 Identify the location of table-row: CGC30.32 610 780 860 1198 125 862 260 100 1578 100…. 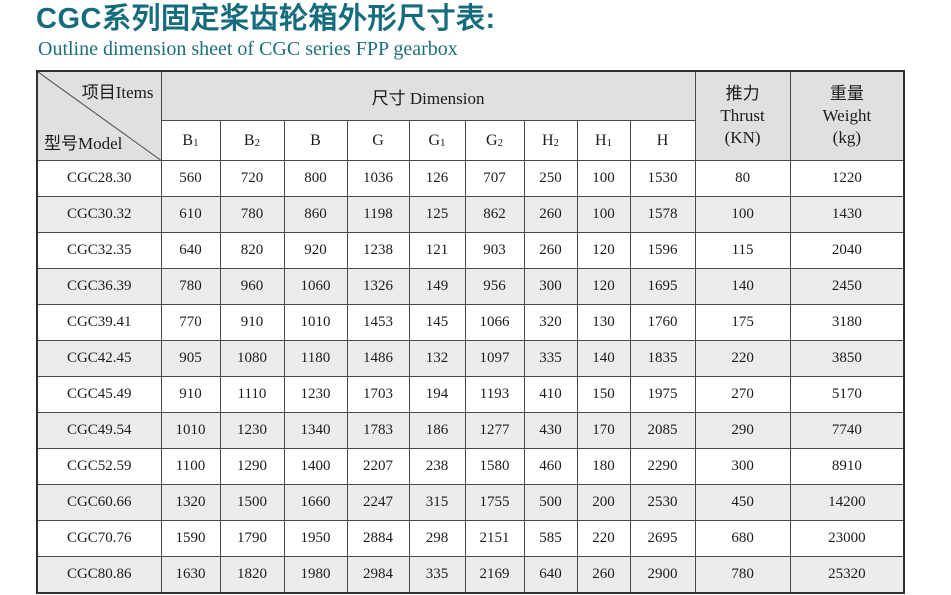
(470, 214).